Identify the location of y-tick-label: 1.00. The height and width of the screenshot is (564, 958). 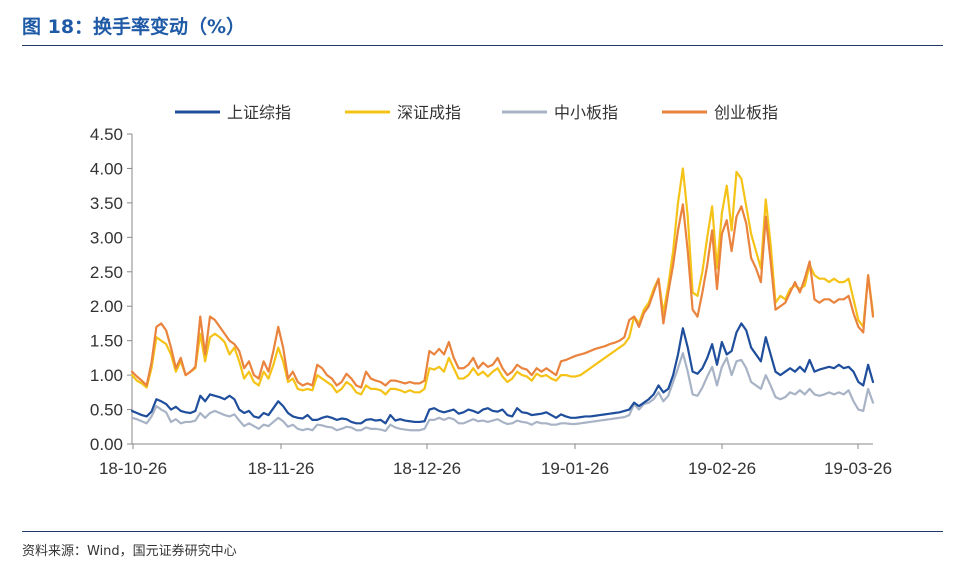
(106, 375).